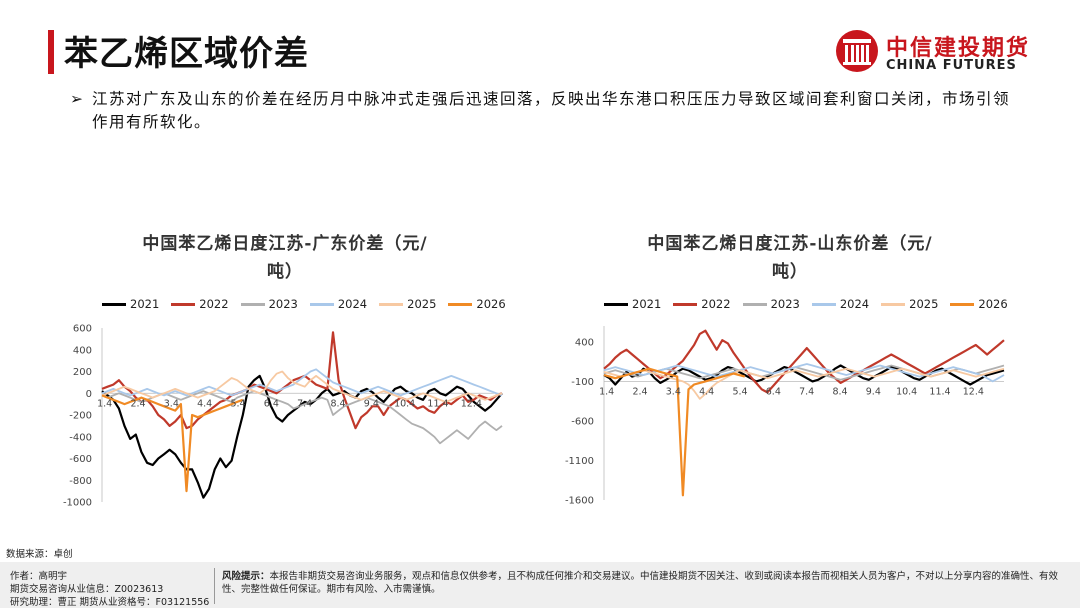 The height and width of the screenshot is (609, 1080). I want to click on y-tick-label: -200, so click(80, 416).